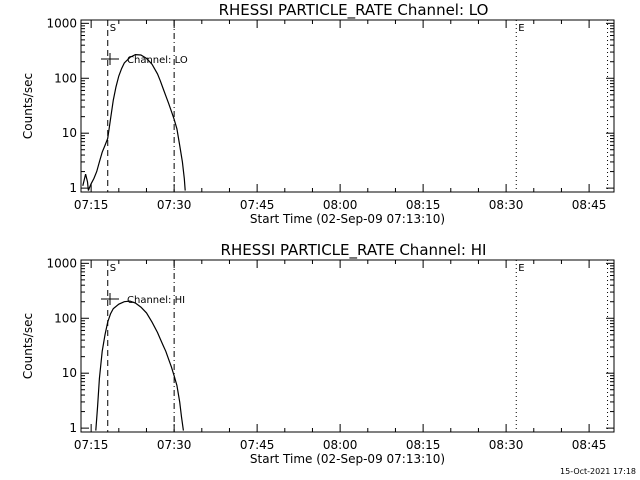 This screenshot has height=480, width=640. I want to click on generation-timestamp: 15-Oct-2021 17:18, so click(598, 471).